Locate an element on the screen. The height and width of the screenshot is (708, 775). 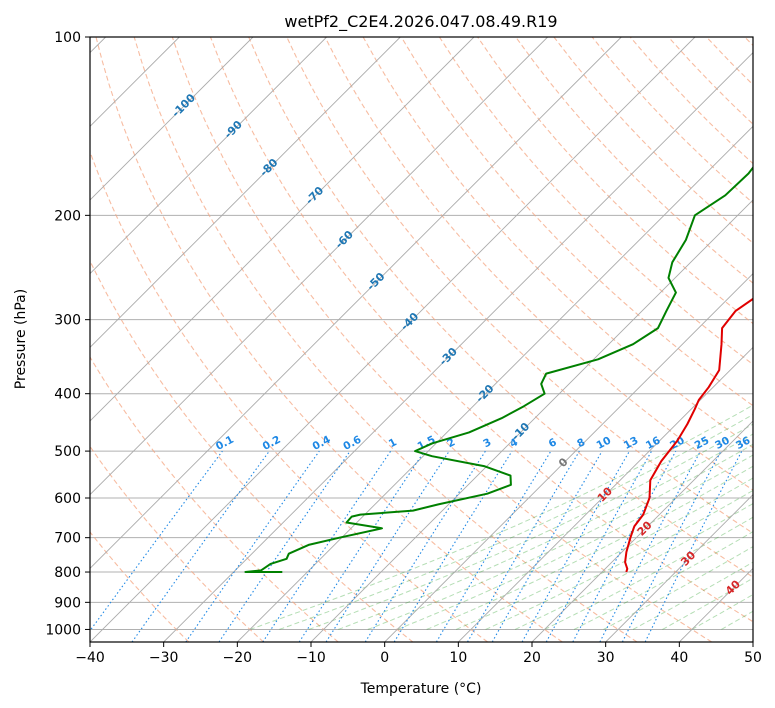
mixing-ratio-label: 0.6 is located at coordinates (352, 443).